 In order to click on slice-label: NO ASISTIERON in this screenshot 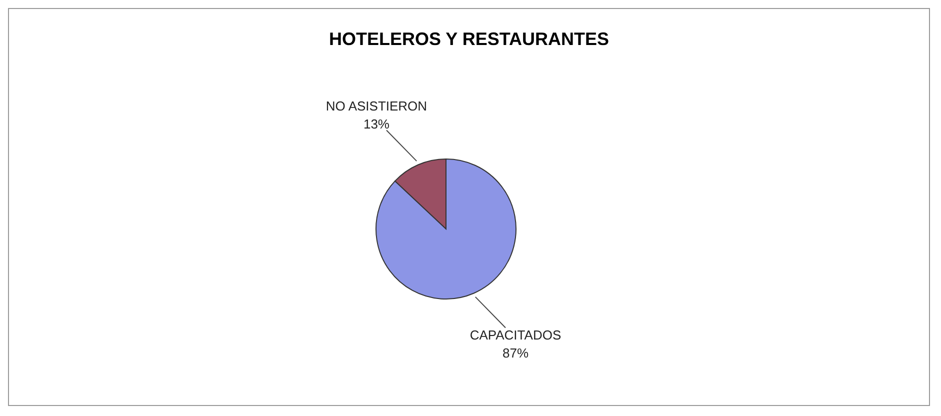, I will do `click(377, 106)`.